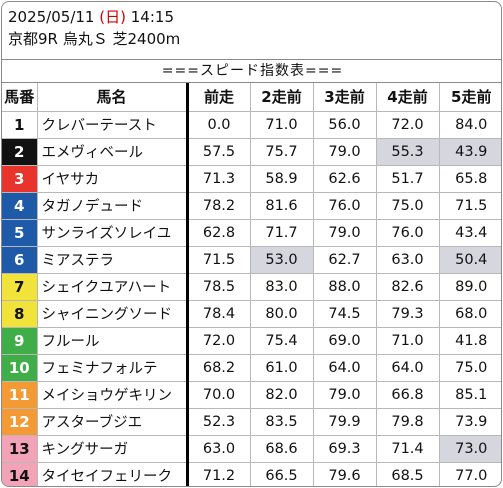  I want to click on speed-index-r5: 89.0, so click(469, 287).